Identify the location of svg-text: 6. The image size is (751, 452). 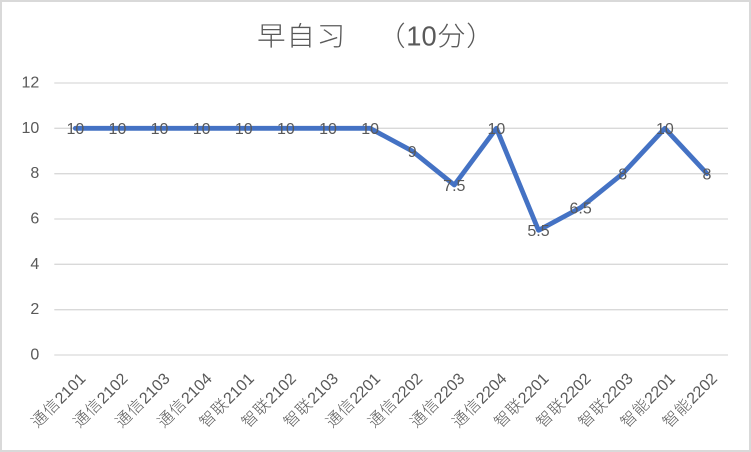
(34, 219).